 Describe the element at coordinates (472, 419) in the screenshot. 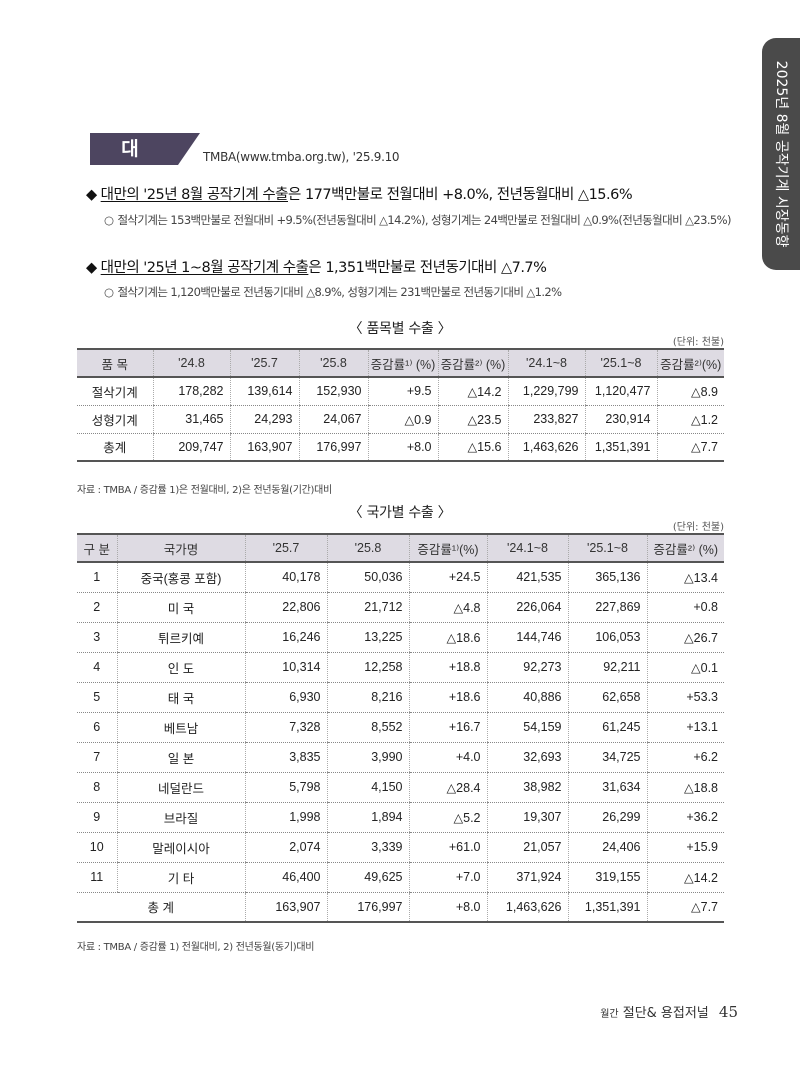

I see `table1-cell: △23.5` at that location.